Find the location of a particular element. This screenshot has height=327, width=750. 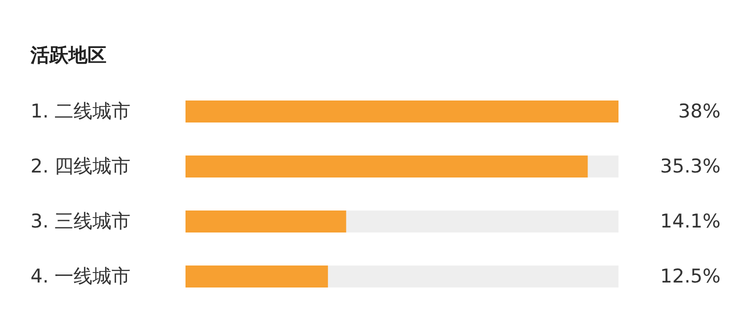

y-tick-label: 1. 二线城市 is located at coordinates (80, 111).